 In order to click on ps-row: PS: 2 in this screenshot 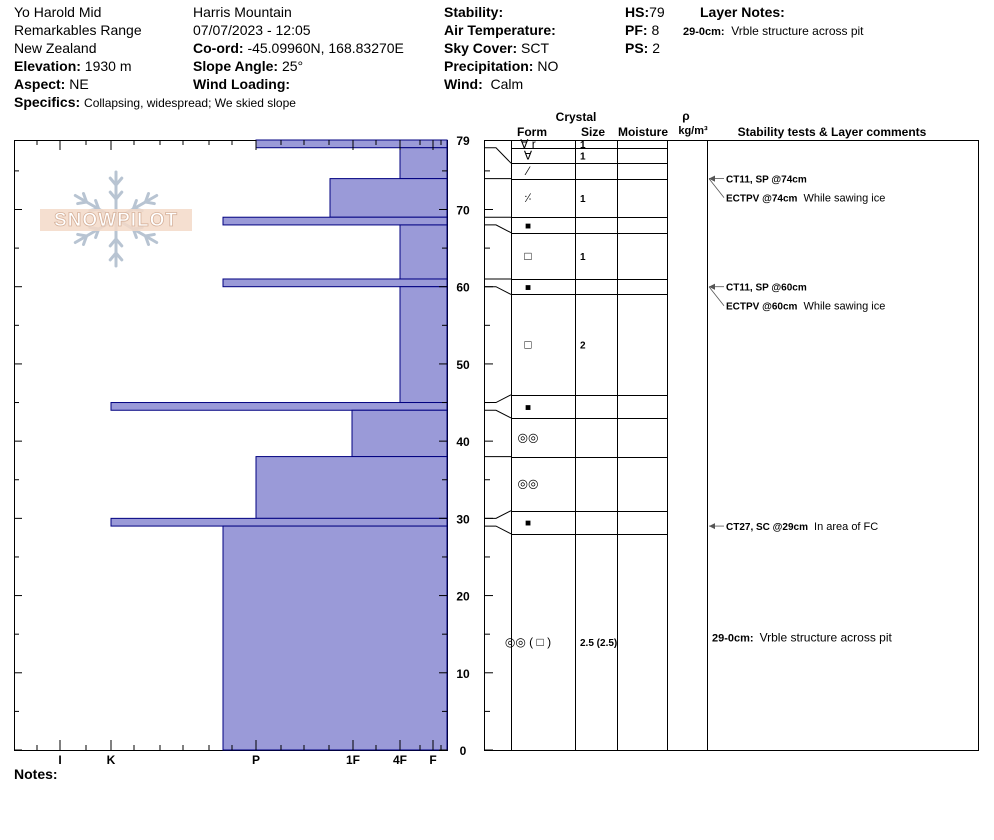, I will do `click(642, 48)`.